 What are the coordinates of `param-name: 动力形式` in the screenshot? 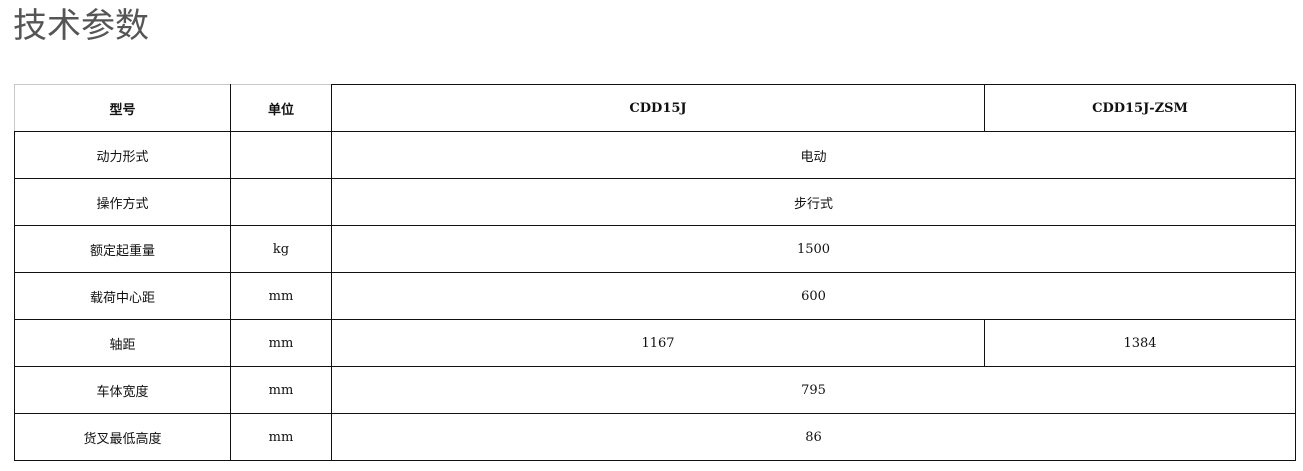 It's located at (122, 155).